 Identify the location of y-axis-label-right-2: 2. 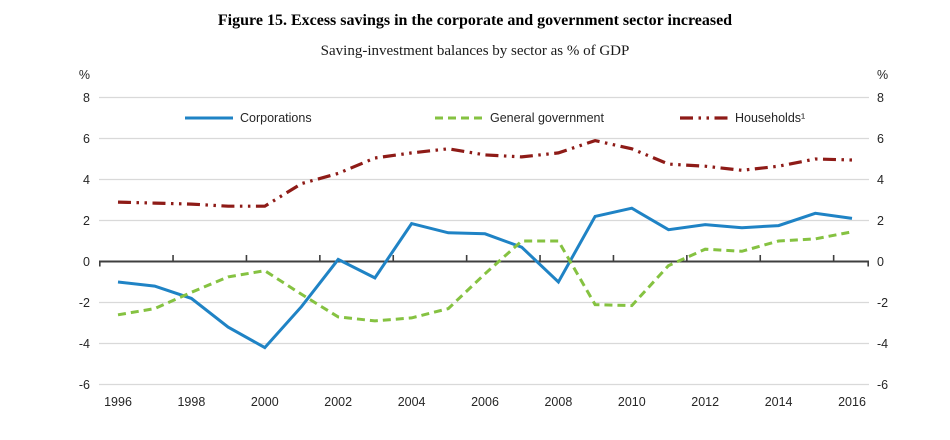
(880, 221).